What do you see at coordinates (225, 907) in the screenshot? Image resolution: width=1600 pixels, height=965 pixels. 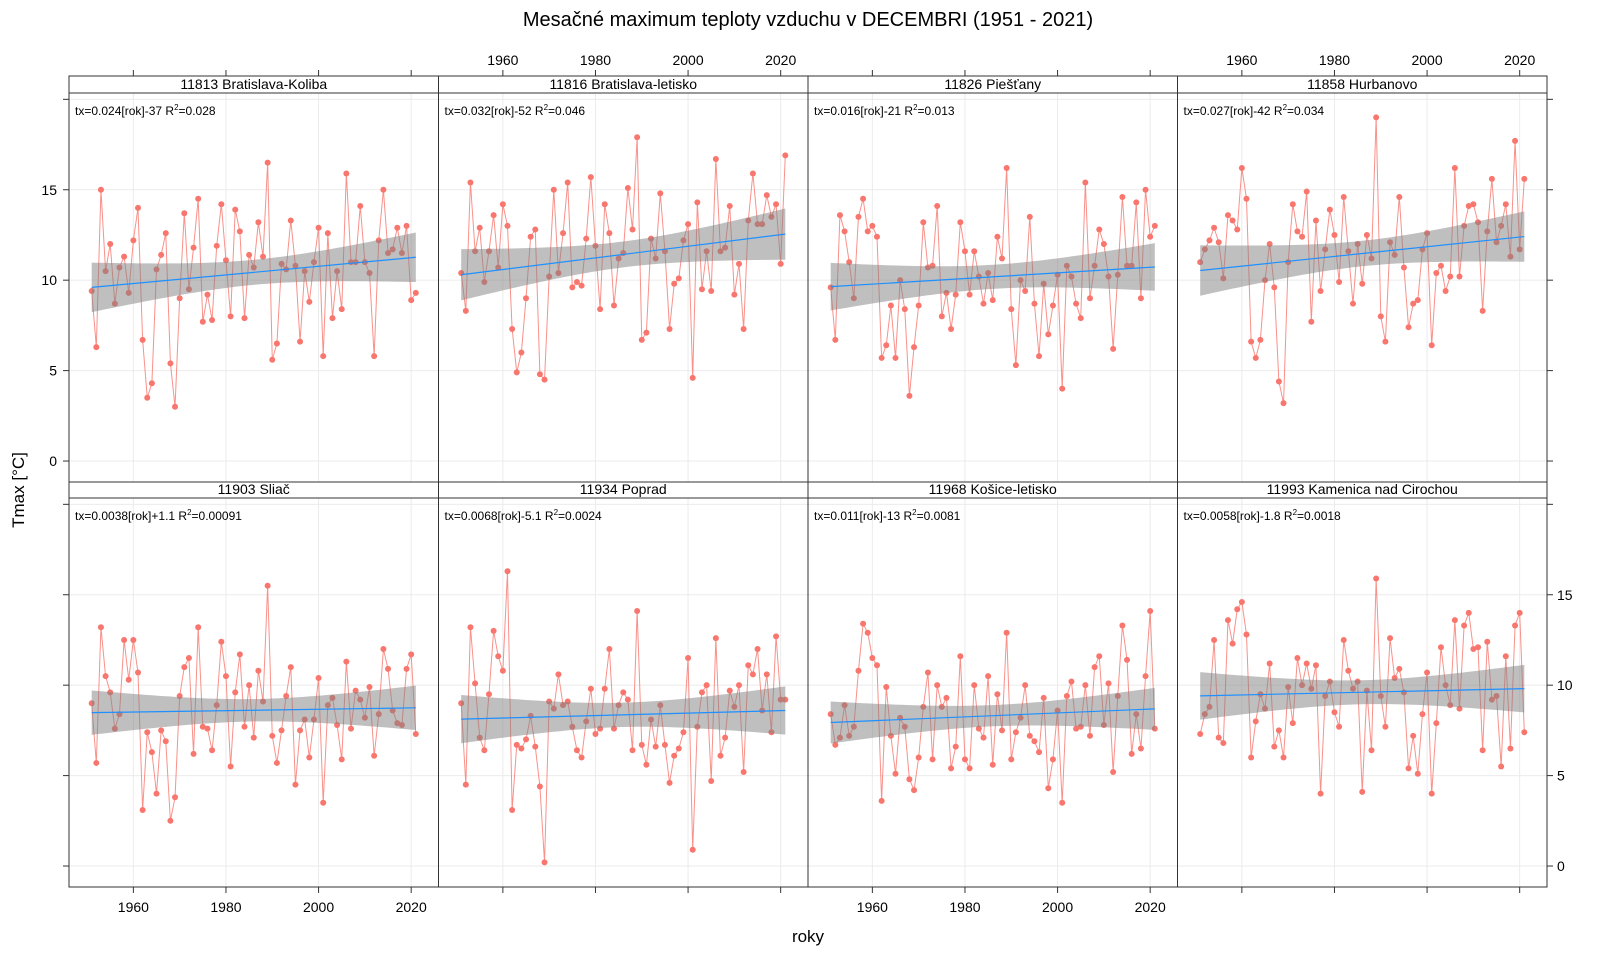 I see `x-tick-label: 1980` at bounding box center [225, 907].